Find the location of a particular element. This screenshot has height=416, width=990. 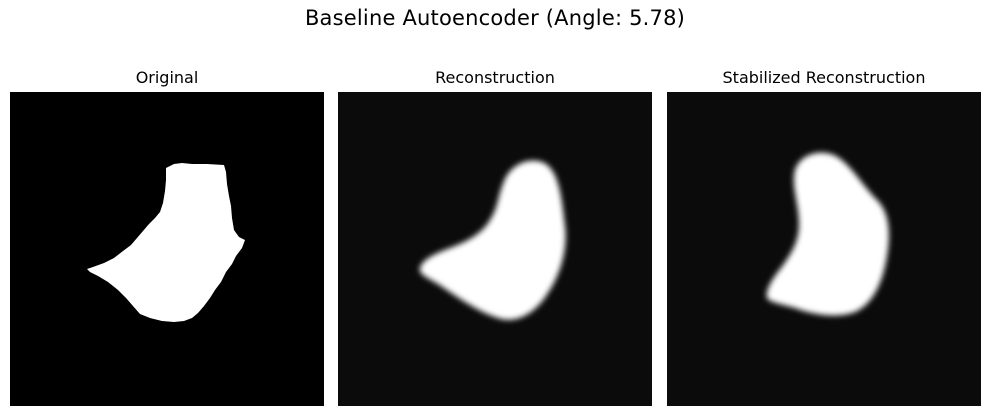

shape-original is located at coordinates (166, 242).